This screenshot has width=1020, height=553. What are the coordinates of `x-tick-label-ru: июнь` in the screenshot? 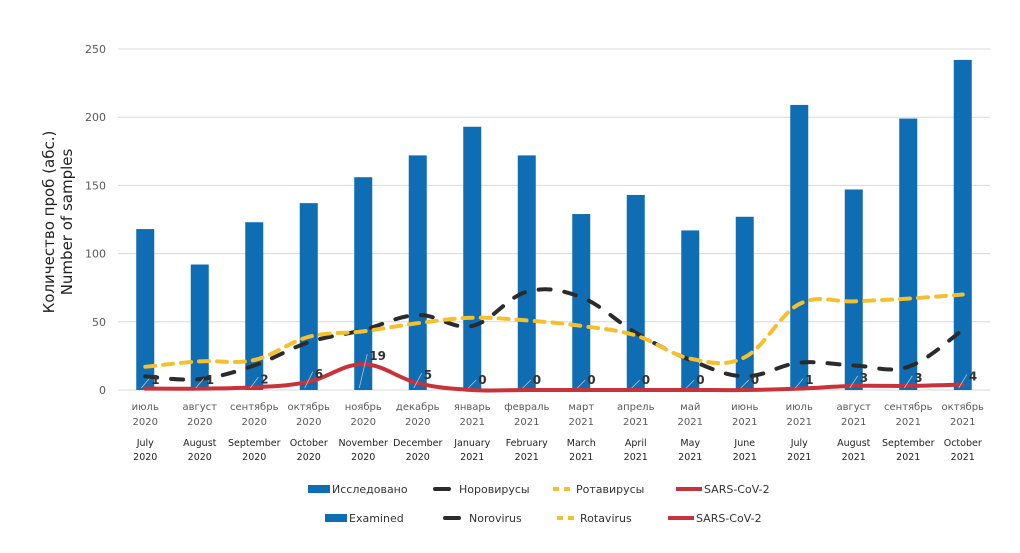 It's located at (744, 407).